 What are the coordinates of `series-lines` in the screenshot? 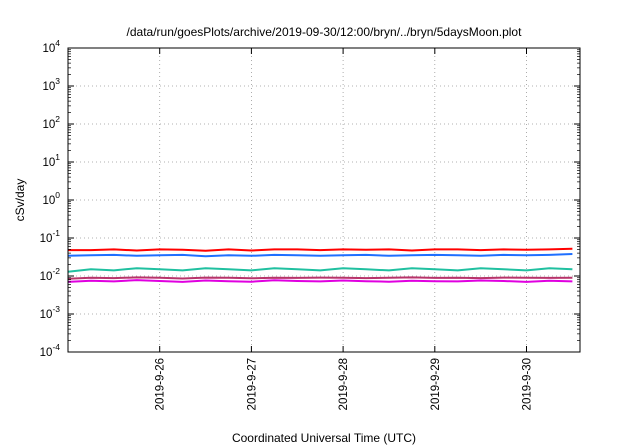 It's located at (320, 265).